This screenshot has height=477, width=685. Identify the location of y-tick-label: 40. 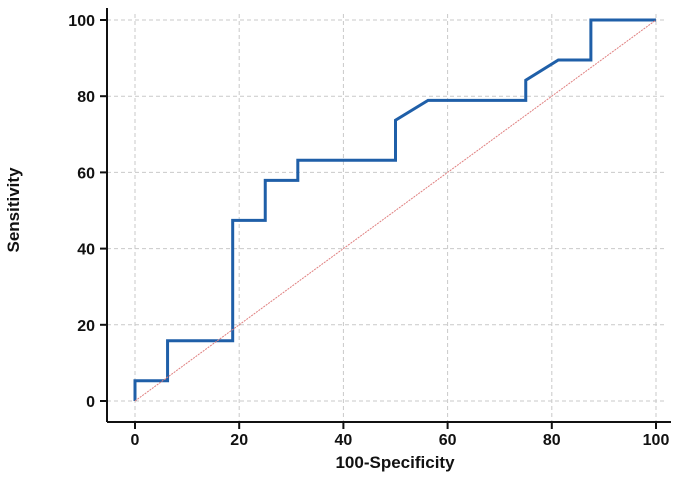
(86, 250).